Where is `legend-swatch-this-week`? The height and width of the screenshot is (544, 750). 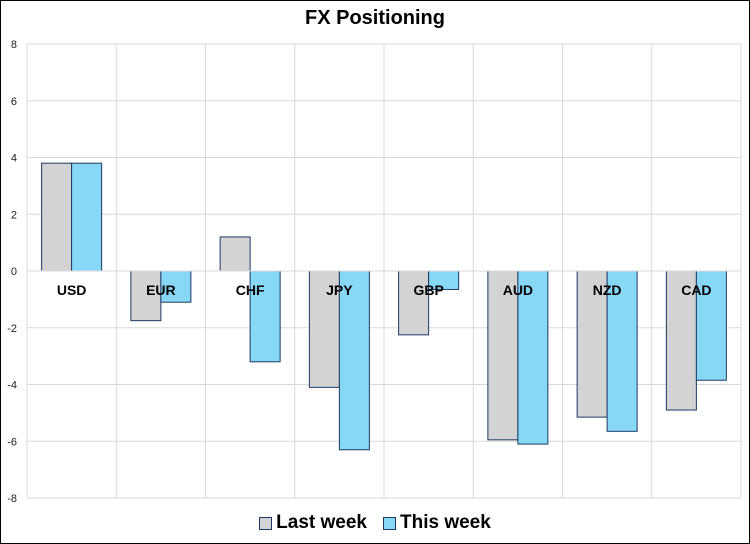 legend-swatch-this-week is located at coordinates (389, 523).